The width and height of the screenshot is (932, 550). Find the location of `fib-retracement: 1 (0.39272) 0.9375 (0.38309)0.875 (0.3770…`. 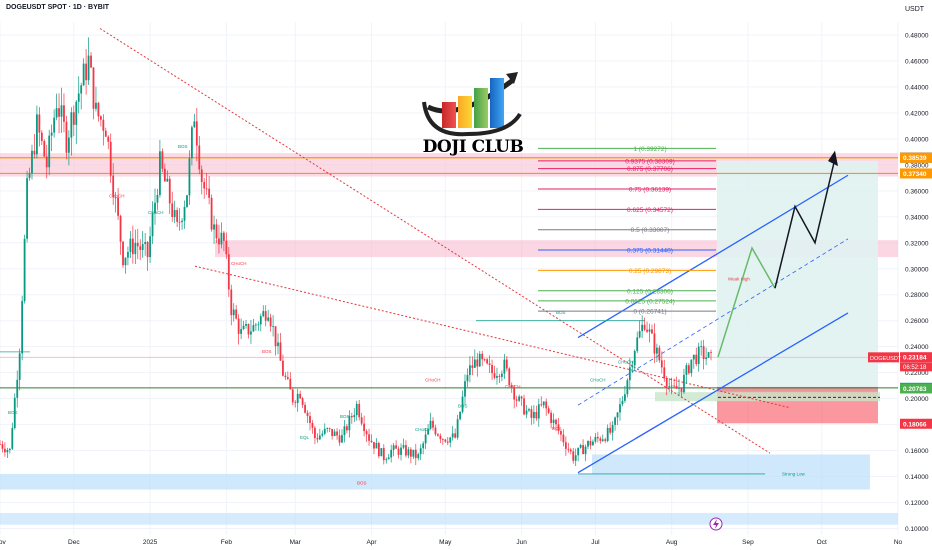

fib-retracement: 1 (0.39272) 0.9375 (0.38309)0.875 (0.3770… is located at coordinates (627, 231).